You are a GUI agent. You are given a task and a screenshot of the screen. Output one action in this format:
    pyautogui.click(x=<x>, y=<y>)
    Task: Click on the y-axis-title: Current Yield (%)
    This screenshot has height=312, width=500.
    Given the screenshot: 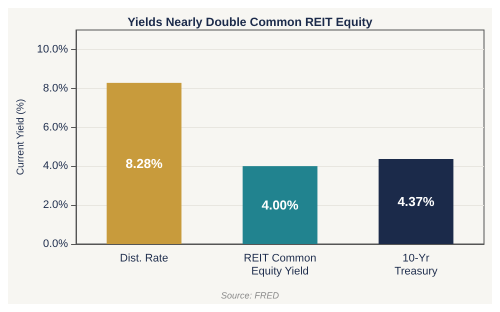 What is the action you would take?
    pyautogui.click(x=21, y=137)
    